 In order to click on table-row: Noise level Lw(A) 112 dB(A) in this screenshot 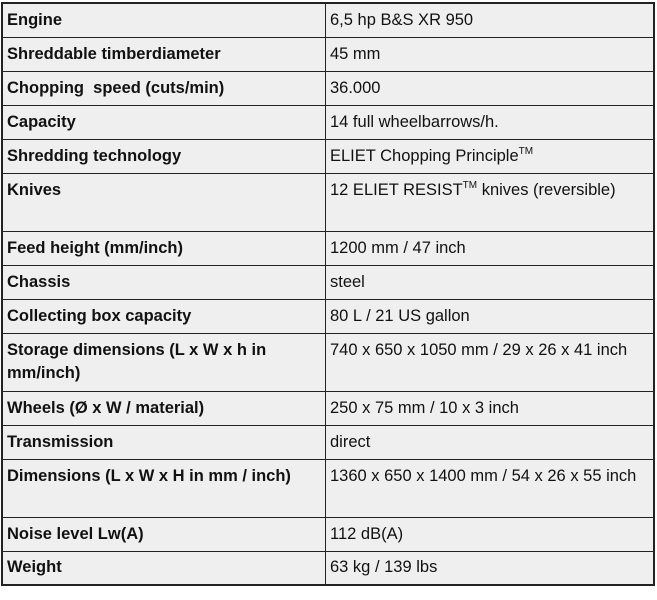, I will do `click(328, 534)`.